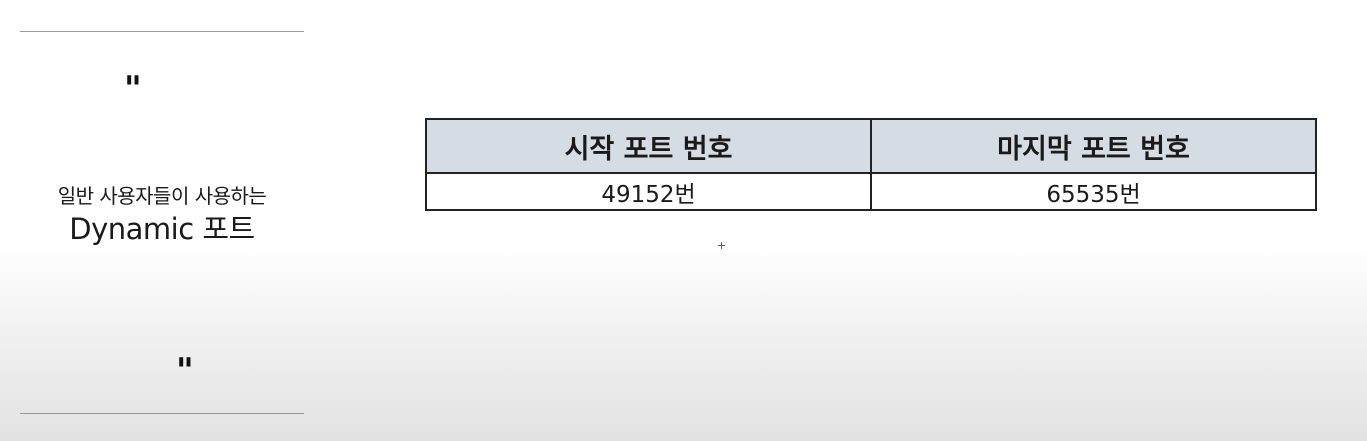 Image resolution: width=1367 pixels, height=441 pixels. Describe the element at coordinates (721, 245) in the screenshot. I see `crosshair-icon` at that location.